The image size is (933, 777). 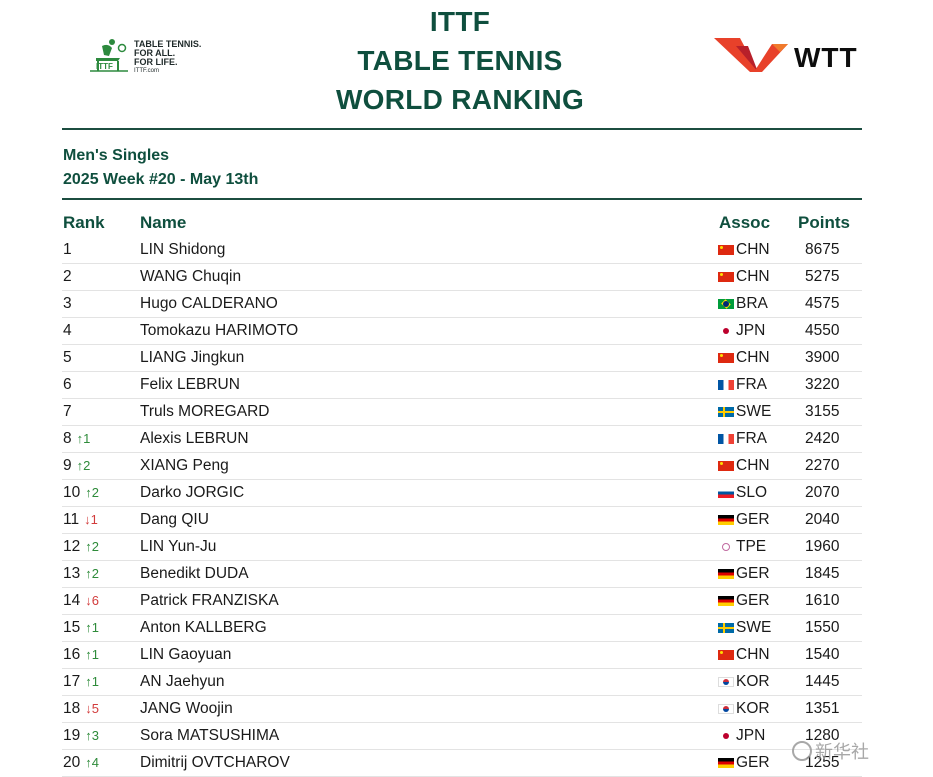 I want to click on watermark-text: 新华社, so click(x=842, y=752).